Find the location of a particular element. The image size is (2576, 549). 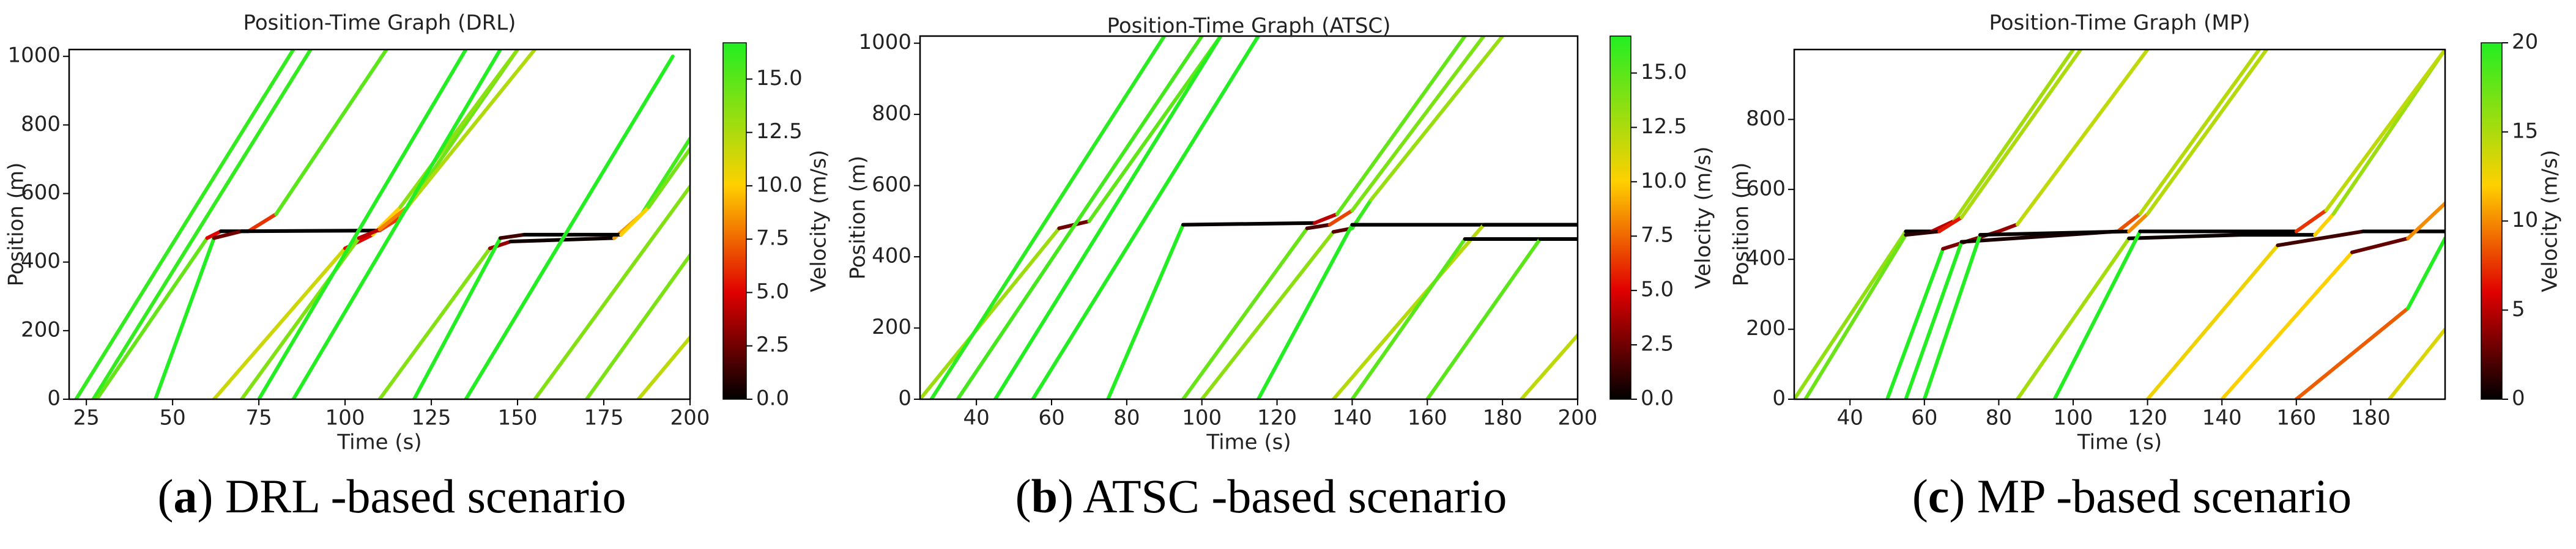

x-tick-label: 40 is located at coordinates (976, 418).